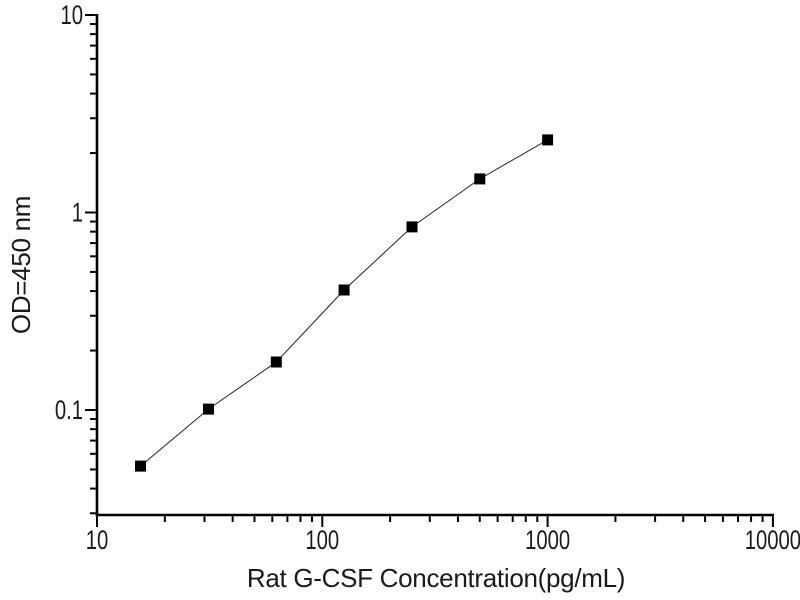 This screenshot has height=600, width=800. I want to click on y-axis-title: OD=450 nm, so click(21, 265).